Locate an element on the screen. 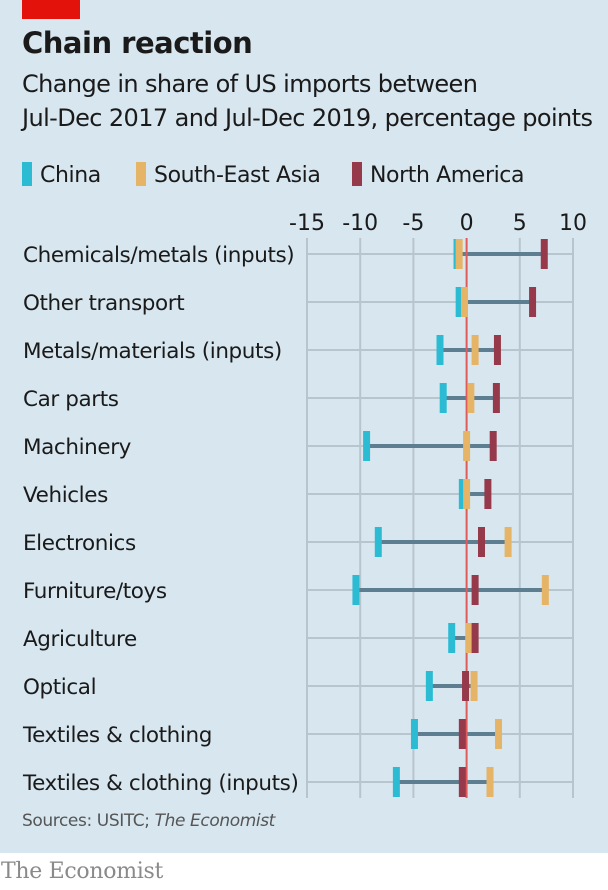 This screenshot has height=890, width=608. category-label: Chemicals/metals (inputs) is located at coordinates (158, 255).